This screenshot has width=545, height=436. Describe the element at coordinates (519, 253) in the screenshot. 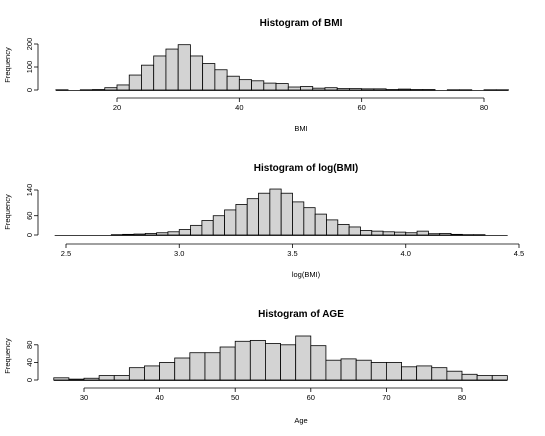

I see `chart-2-x-tick-label: 4.5` at that location.